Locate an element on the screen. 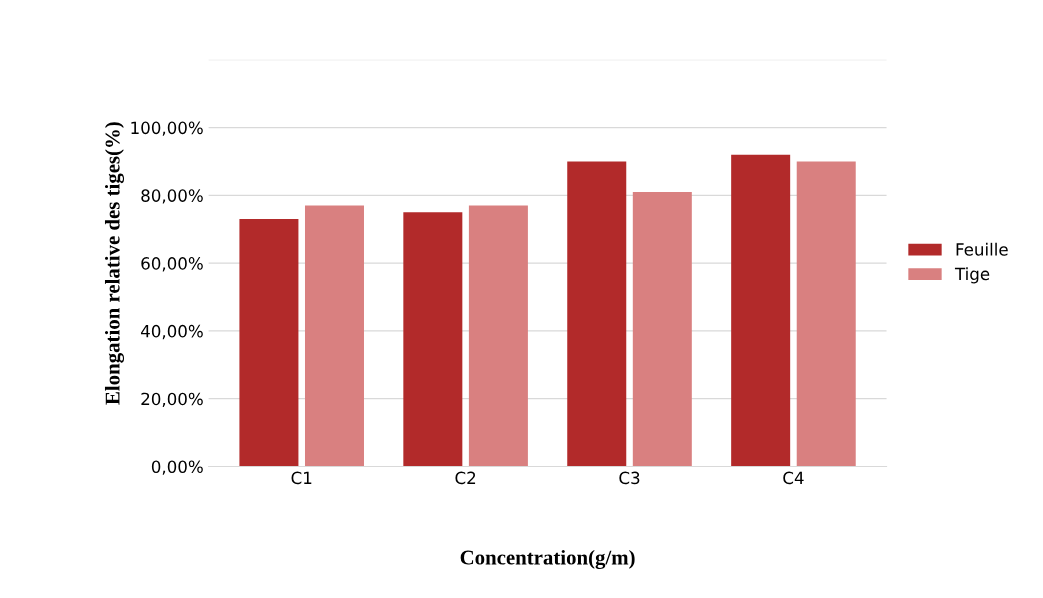 This screenshot has width=1043, height=598. y-tick-label: 0,00% is located at coordinates (177, 467).